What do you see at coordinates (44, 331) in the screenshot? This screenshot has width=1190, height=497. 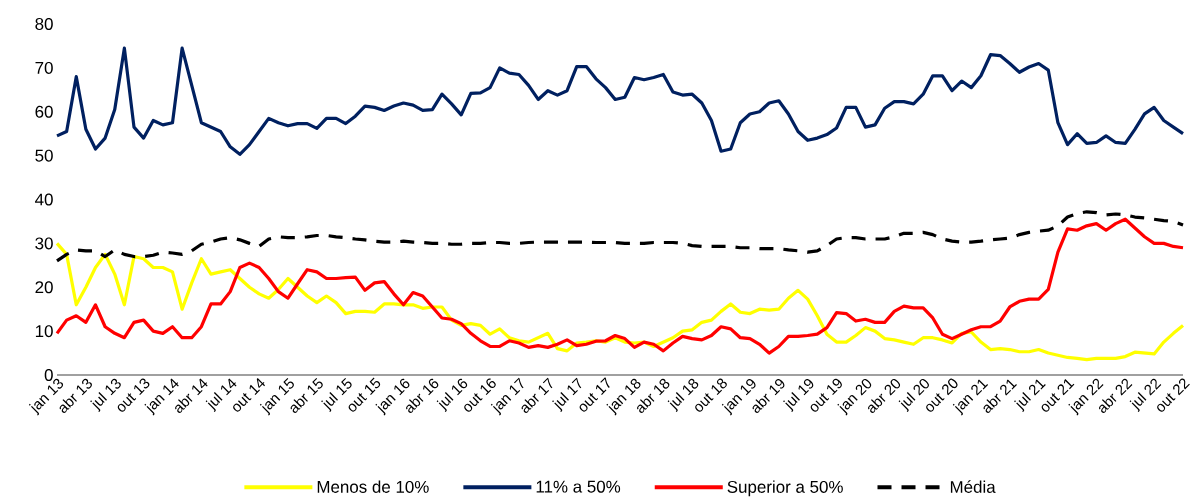 I see `y-tick-label: 10` at bounding box center [44, 331].